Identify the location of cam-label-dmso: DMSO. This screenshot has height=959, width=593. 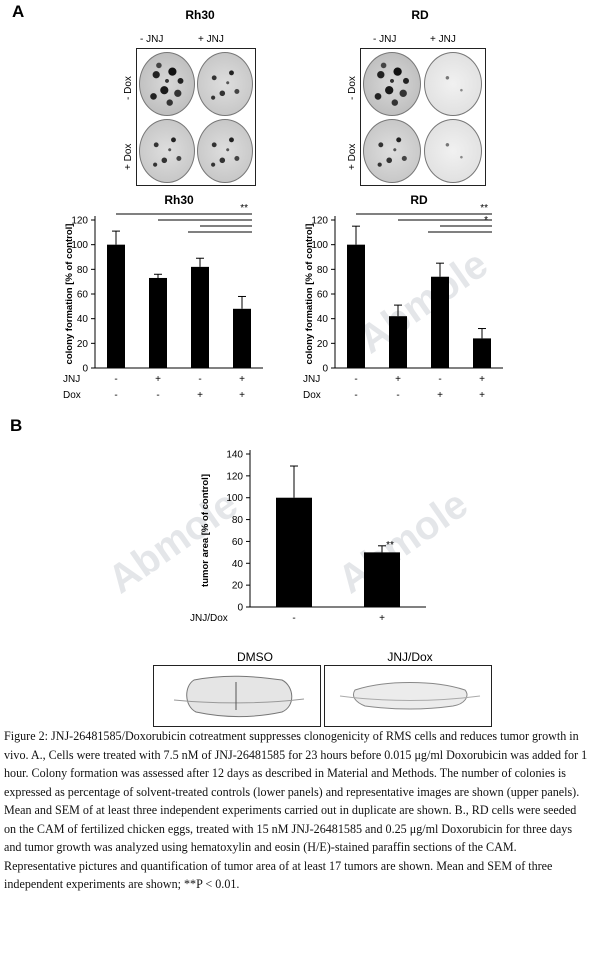
(255, 657).